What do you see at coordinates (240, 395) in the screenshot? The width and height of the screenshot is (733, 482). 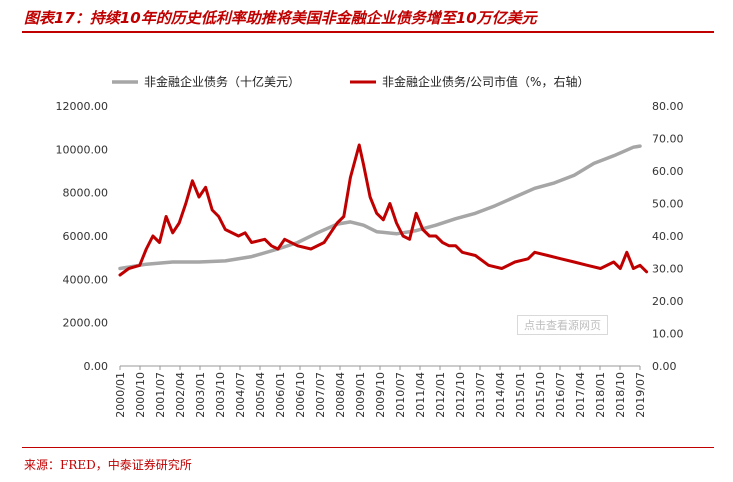 I see `x-tick-label: 2004/07` at bounding box center [240, 395].